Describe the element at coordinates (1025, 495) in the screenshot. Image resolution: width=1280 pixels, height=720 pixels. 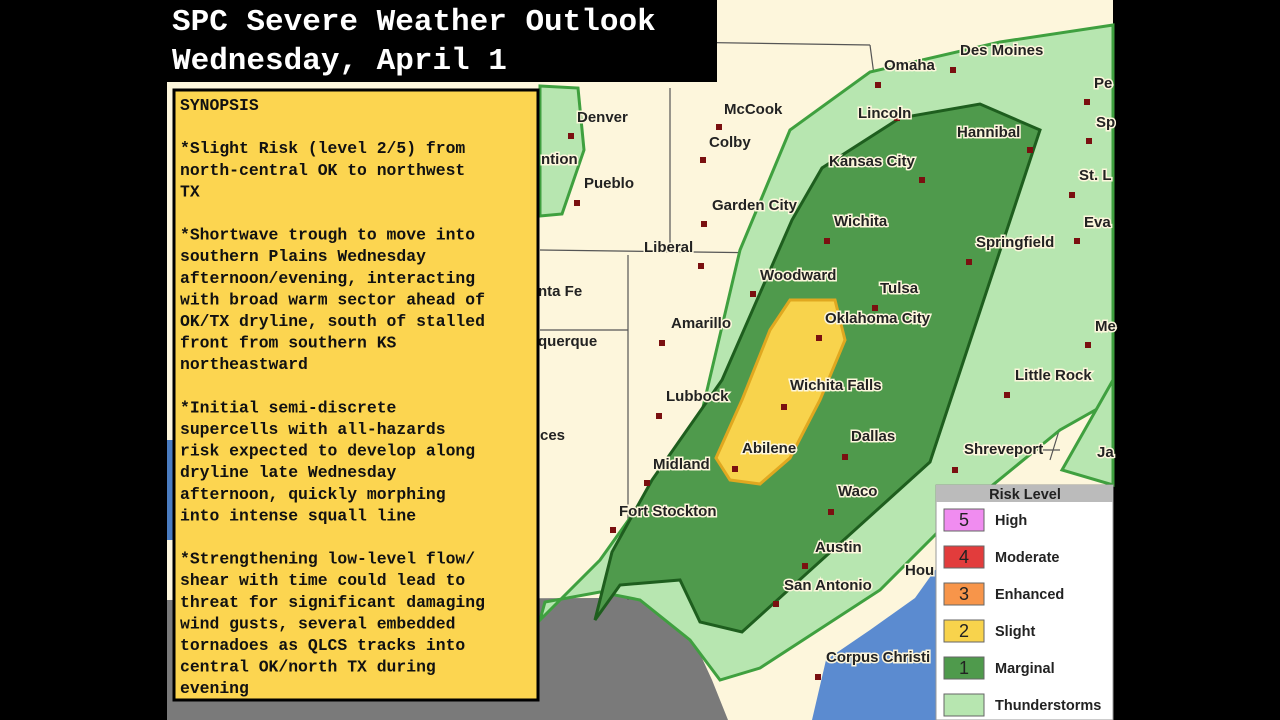
I see `legend-title: Risk Level` at that location.